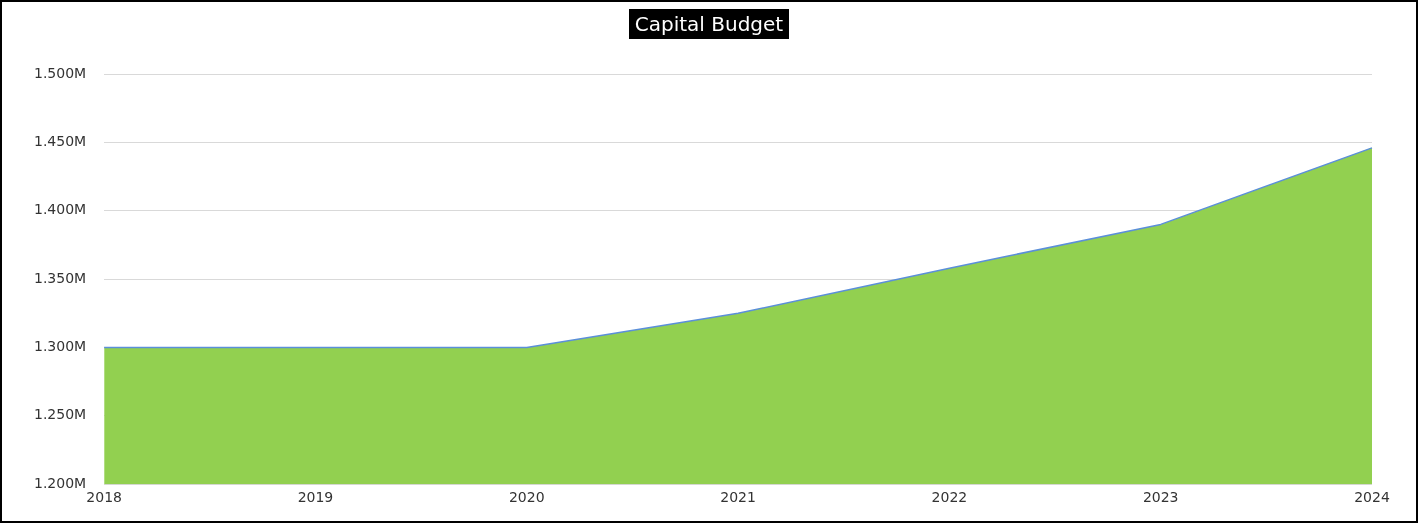  I want to click on y-tick-label: 1.200M, so click(60, 482).